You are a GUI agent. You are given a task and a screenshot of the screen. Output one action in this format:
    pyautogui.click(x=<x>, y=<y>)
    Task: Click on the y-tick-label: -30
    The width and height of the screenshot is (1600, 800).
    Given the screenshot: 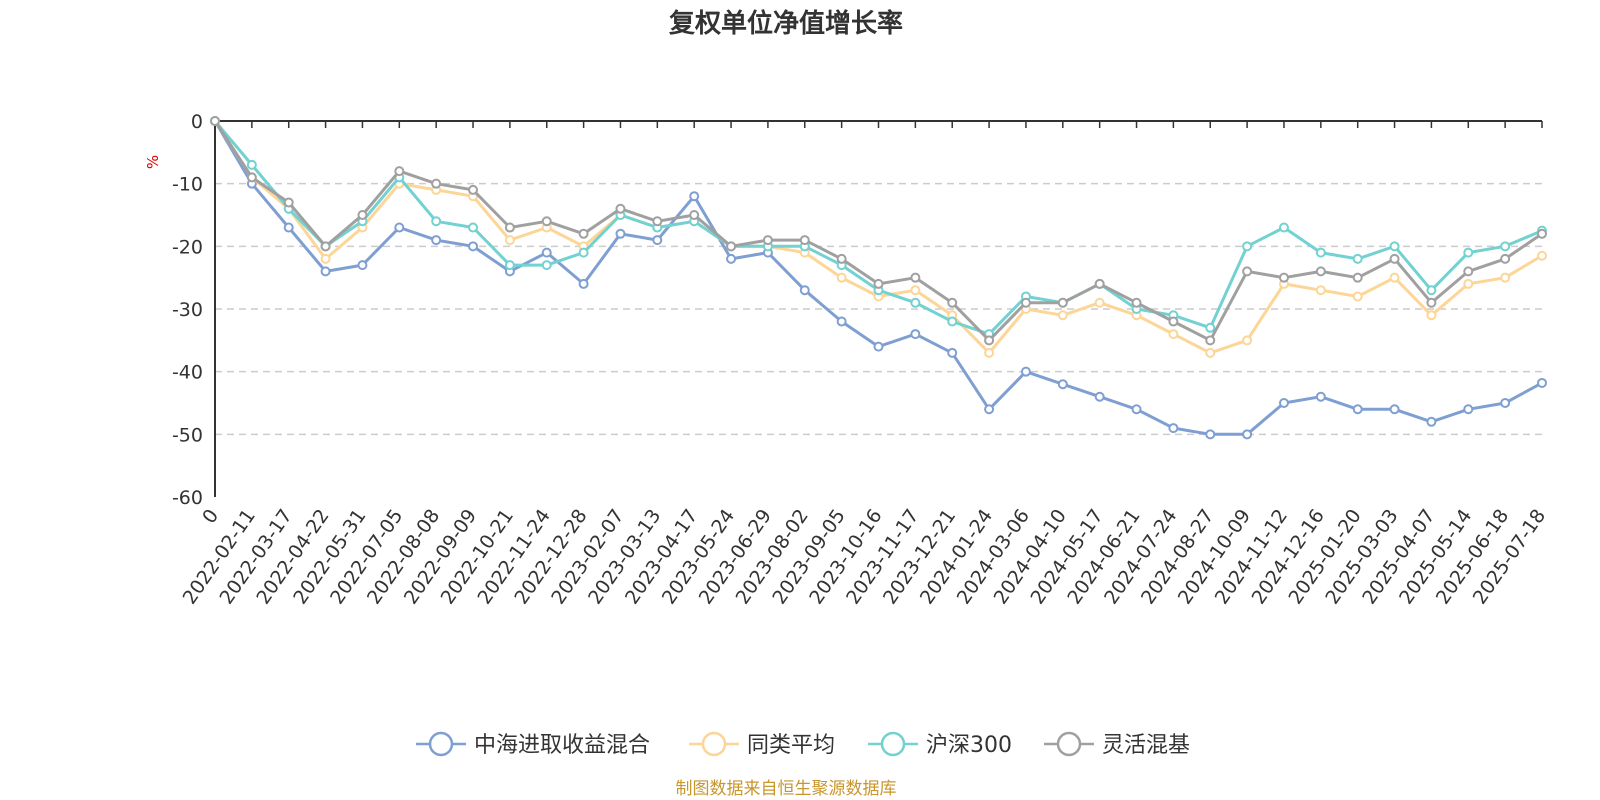 What is the action you would take?
    pyautogui.click(x=187, y=310)
    